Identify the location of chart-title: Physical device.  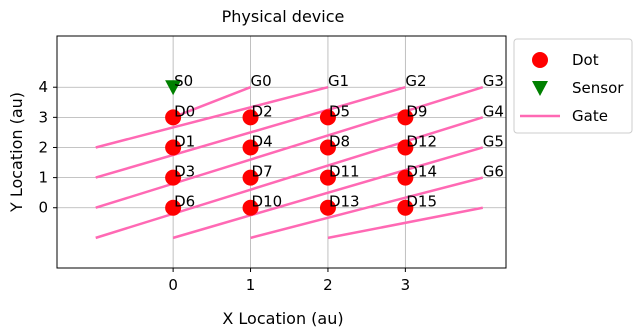
(283, 16).